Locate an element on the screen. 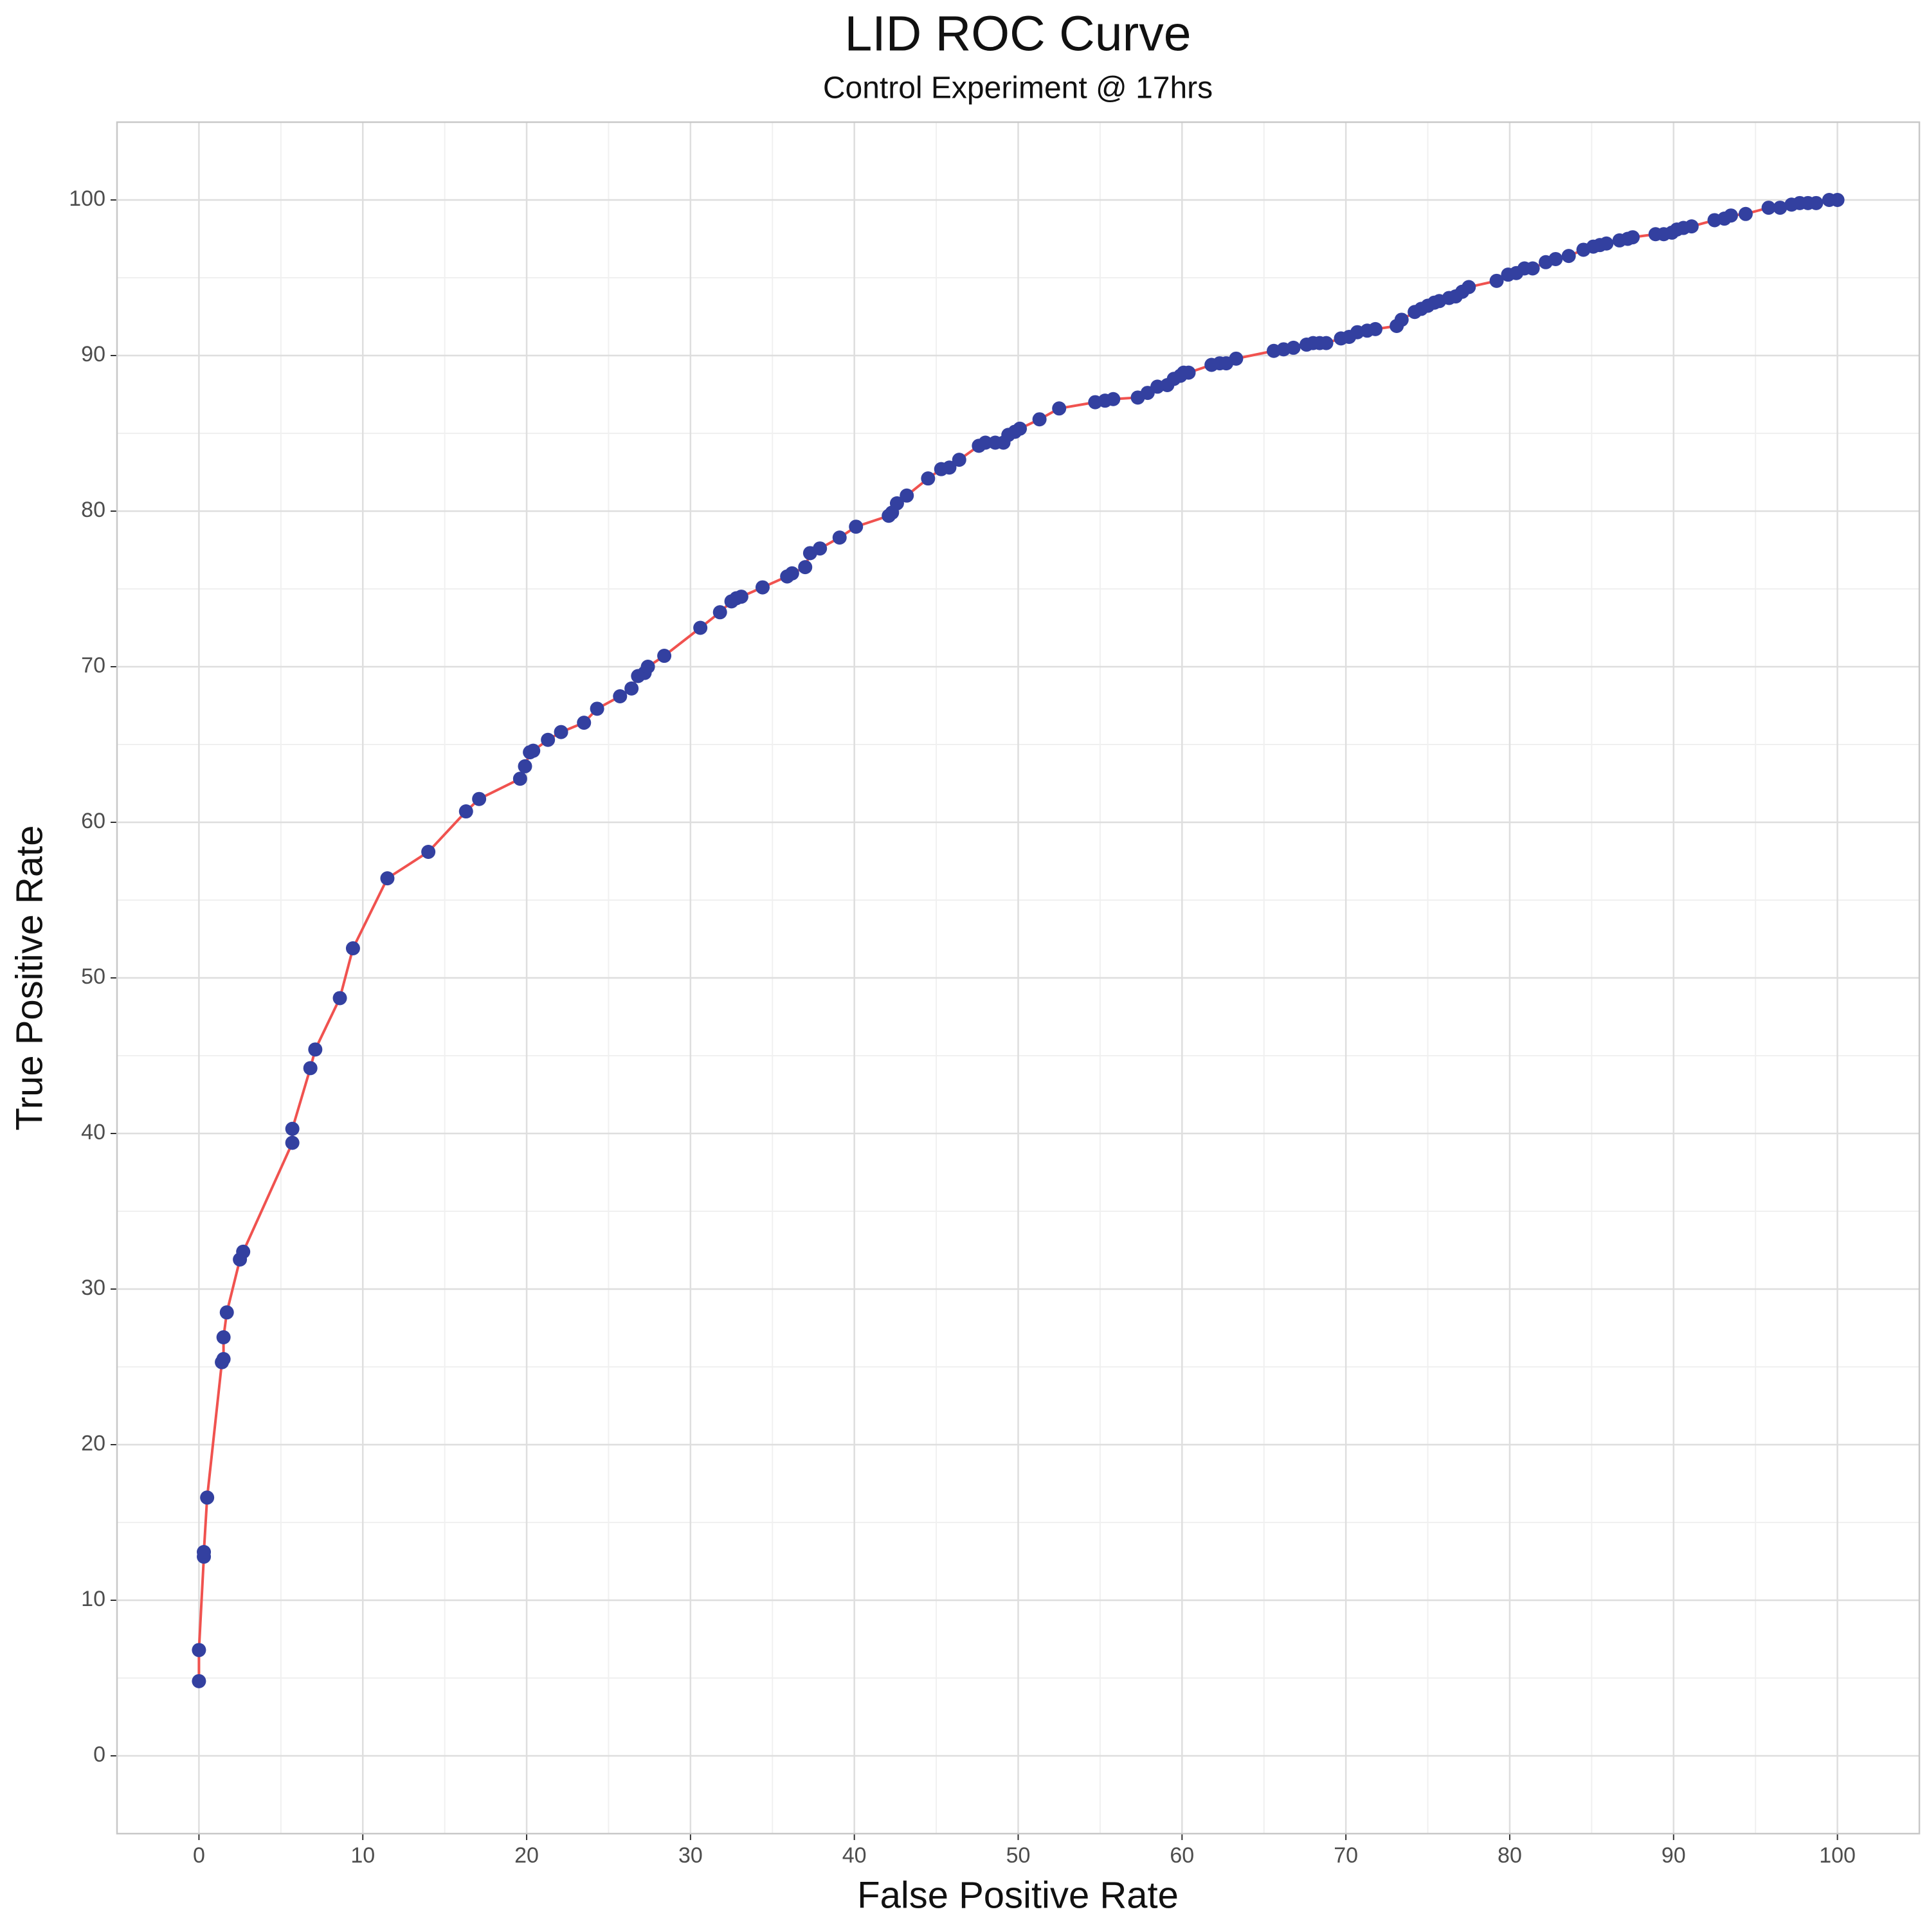 The height and width of the screenshot is (1932, 1929). x-tick-label: 100 is located at coordinates (1837, 1855).